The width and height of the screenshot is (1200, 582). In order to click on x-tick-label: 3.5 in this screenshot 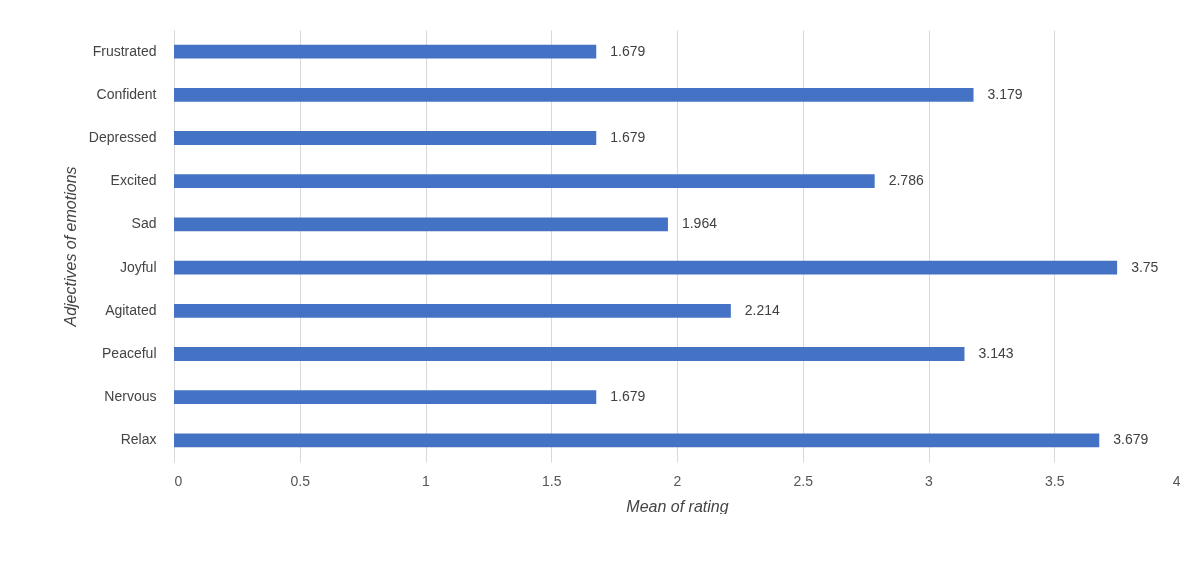, I will do `click(1055, 480)`.